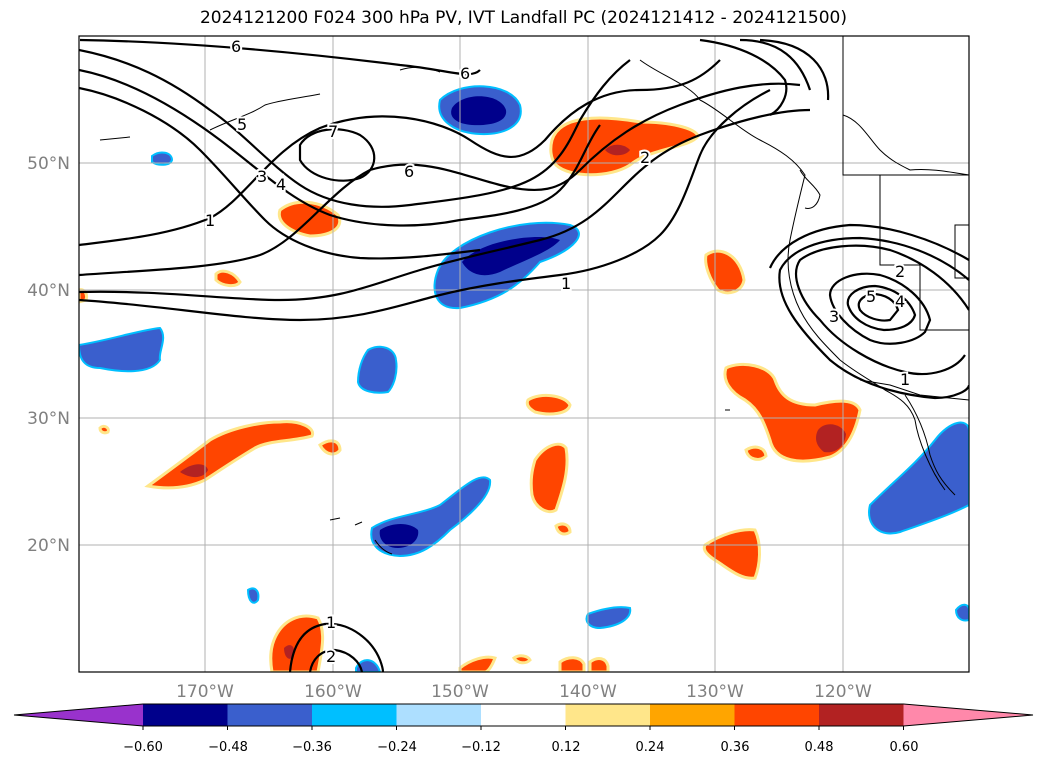  What do you see at coordinates (397, 747) in the screenshot?
I see `colorbar-tick-label: −0.24` at bounding box center [397, 747].